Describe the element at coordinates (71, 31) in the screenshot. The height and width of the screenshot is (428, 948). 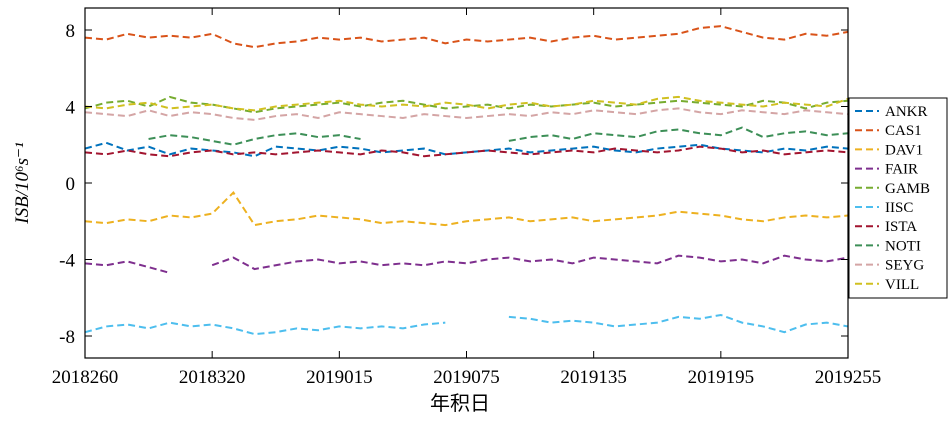
I see `y-tick-label: 8` at that location.